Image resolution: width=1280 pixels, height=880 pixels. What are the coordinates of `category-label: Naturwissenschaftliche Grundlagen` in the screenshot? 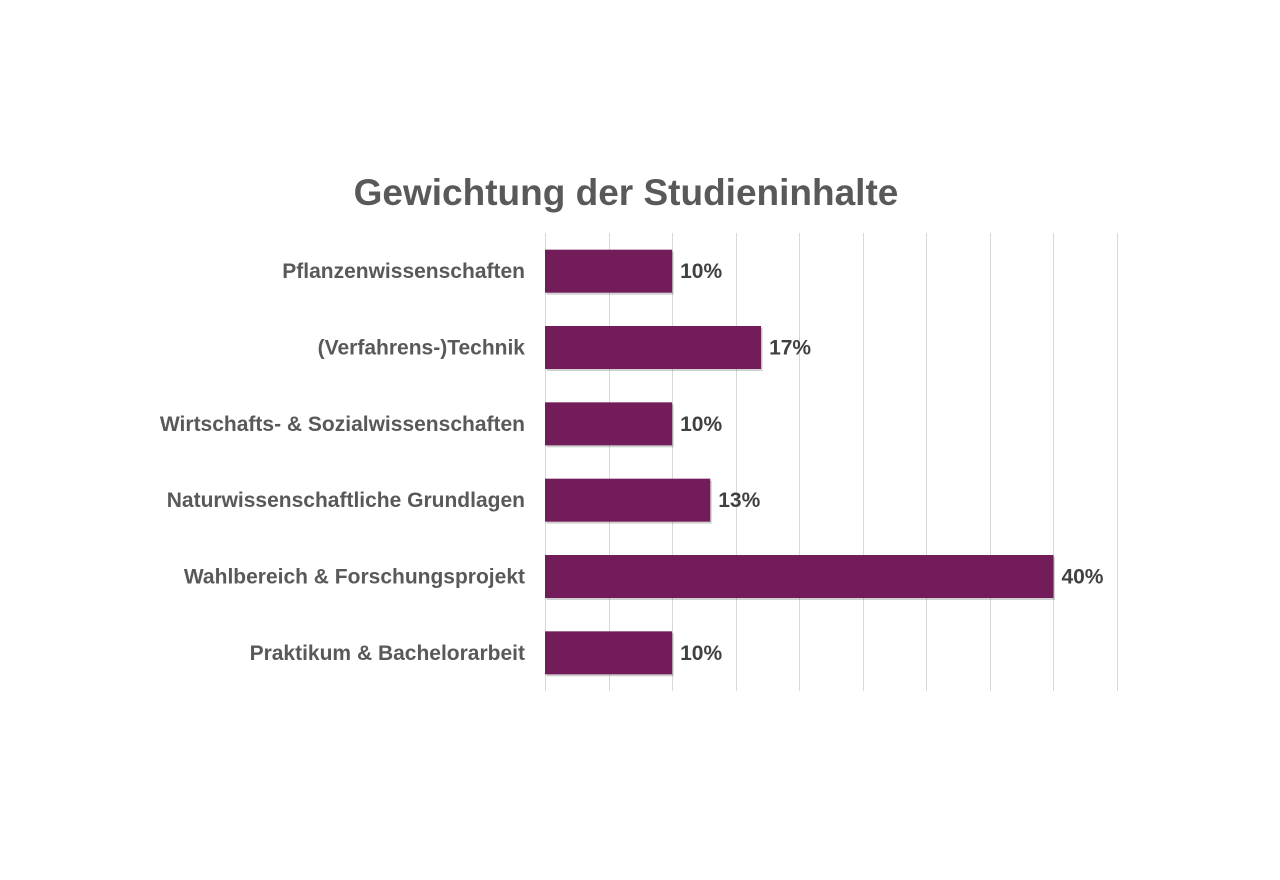 It's located at (346, 500).